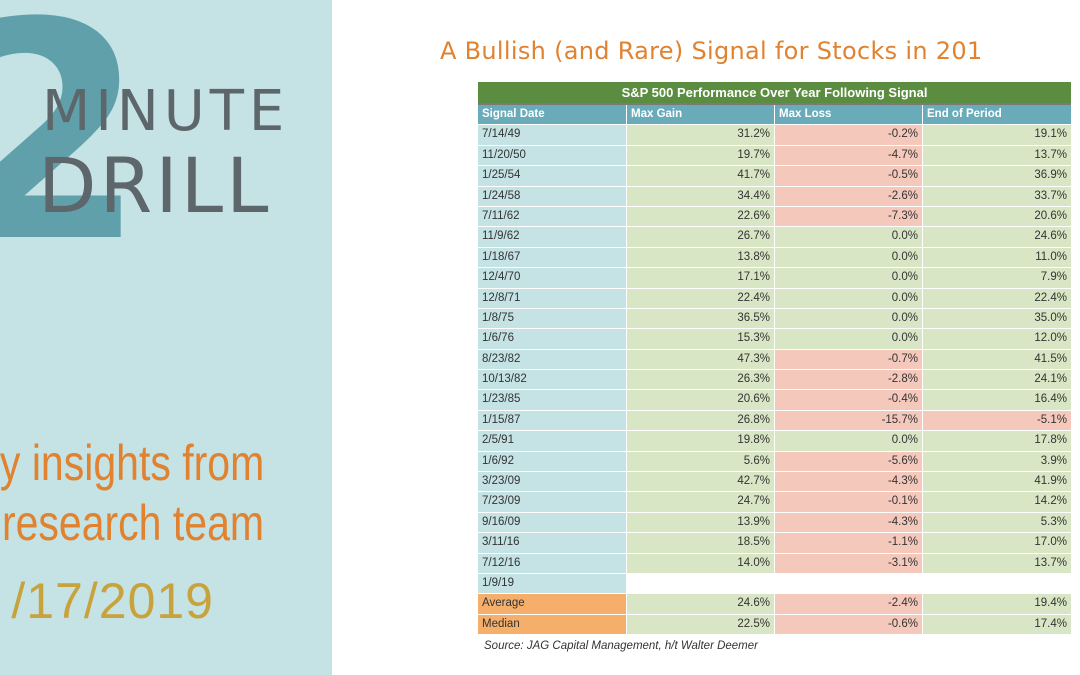 This screenshot has width=1080, height=675. Describe the element at coordinates (997, 278) in the screenshot. I see `end-of-period-cell: 7.9%` at that location.